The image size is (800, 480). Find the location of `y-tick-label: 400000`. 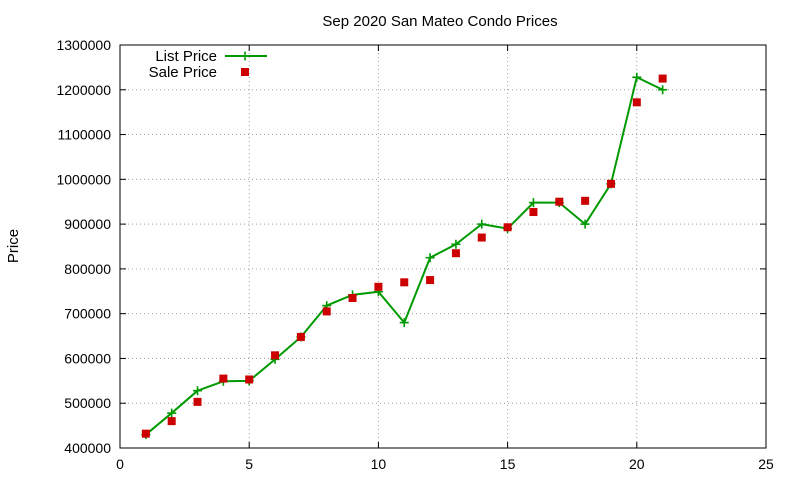

y-tick-label: 400000 is located at coordinates (87, 448).